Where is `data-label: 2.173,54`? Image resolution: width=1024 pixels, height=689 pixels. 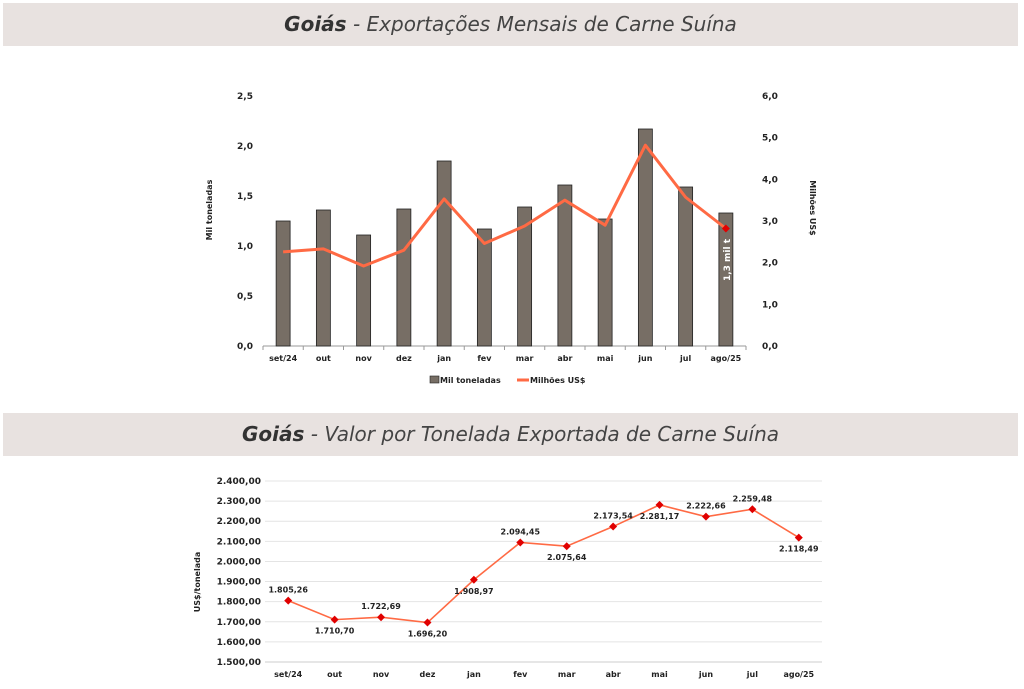
data-label: 2.173,54 is located at coordinates (613, 516).